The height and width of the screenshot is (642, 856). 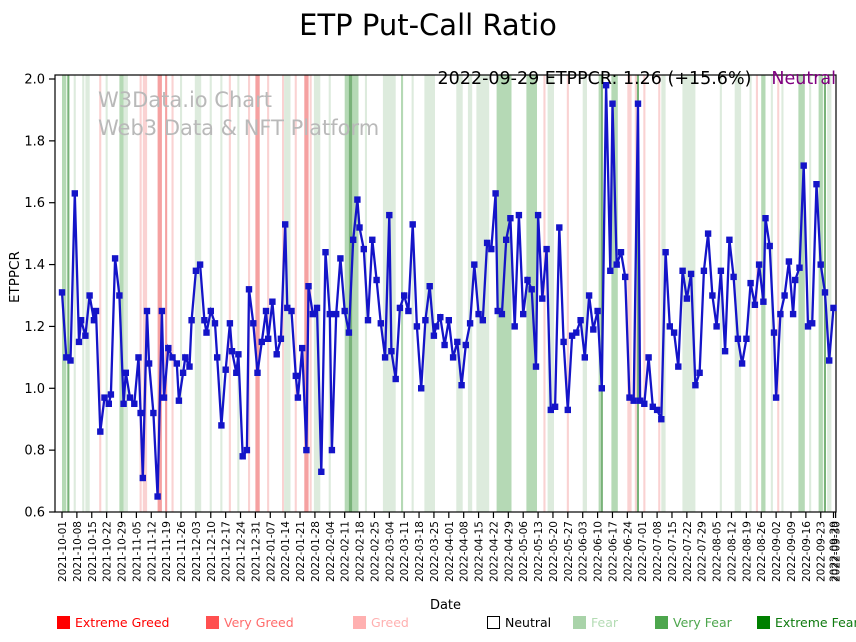 I want to click on legend-label: Extreme Greed, so click(x=122, y=622).